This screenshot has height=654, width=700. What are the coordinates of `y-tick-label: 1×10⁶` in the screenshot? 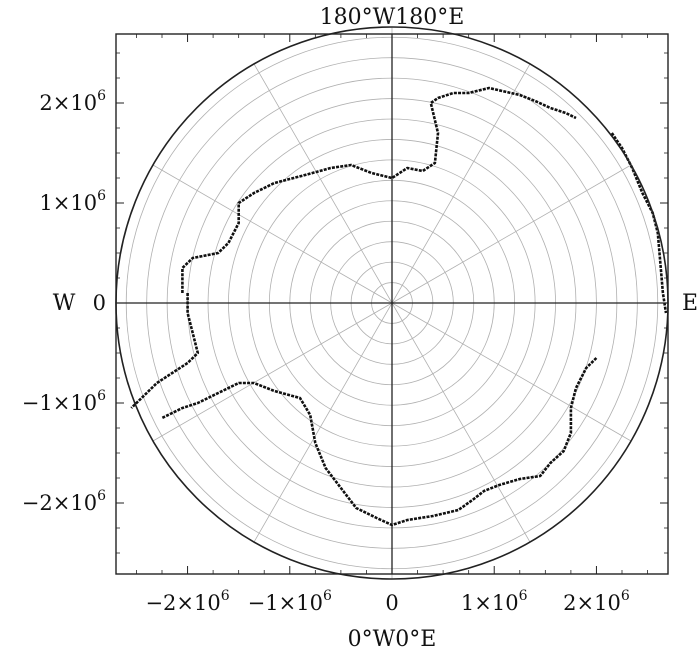 It's located at (72, 201).